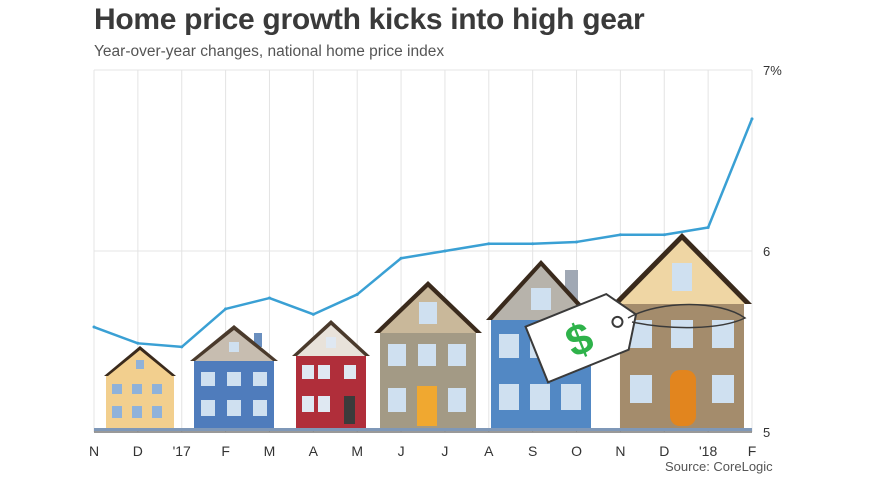 This screenshot has width=875, height=477. What do you see at coordinates (772, 251) in the screenshot?
I see `y-tick-labels: 7% 6 5` at bounding box center [772, 251].